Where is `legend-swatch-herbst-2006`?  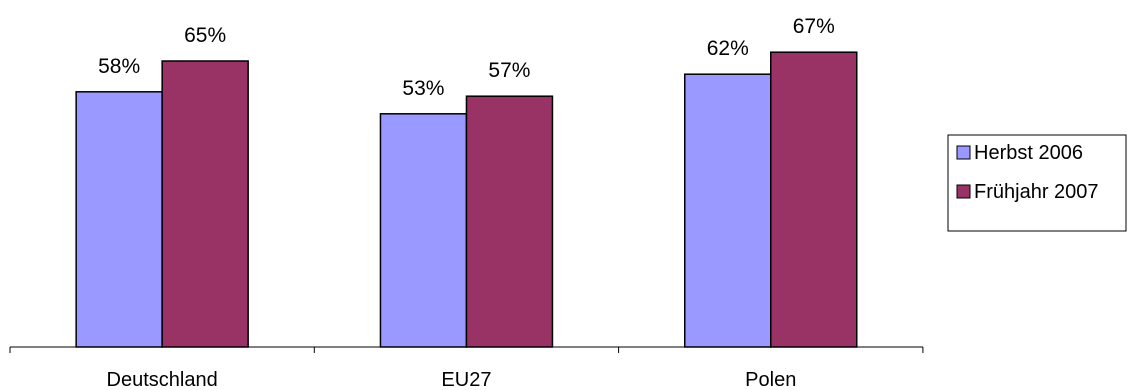
legend-swatch-herbst-2006 is located at coordinates (963, 152).